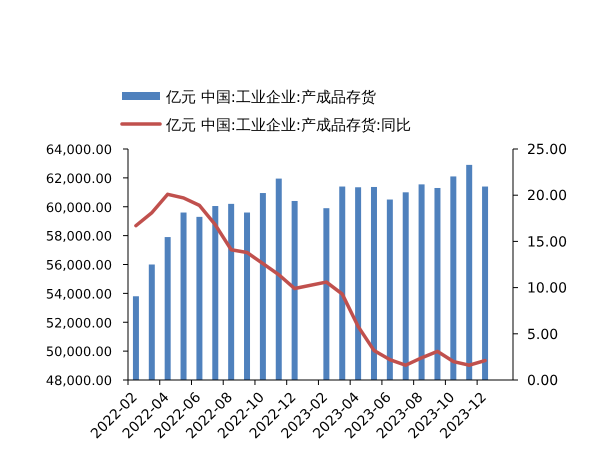 The width and height of the screenshot is (611, 468). Describe the element at coordinates (288, 125) in the screenshot. I see `legend-label: 亿元 中国:工业企业:产成品存货:同比` at that location.